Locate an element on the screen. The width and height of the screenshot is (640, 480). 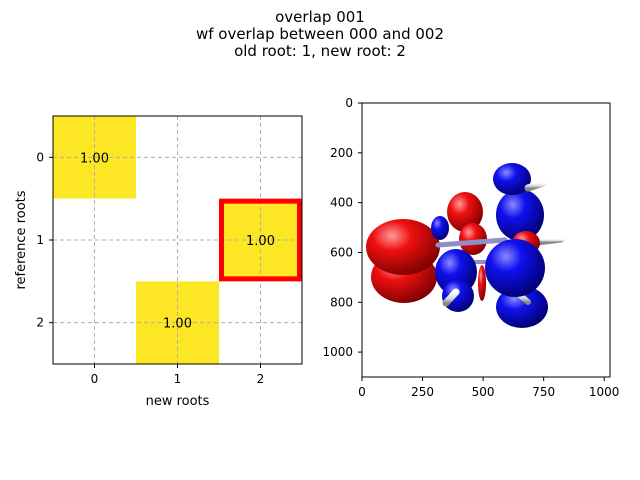
y-tick-label: 2 is located at coordinates (40, 323).